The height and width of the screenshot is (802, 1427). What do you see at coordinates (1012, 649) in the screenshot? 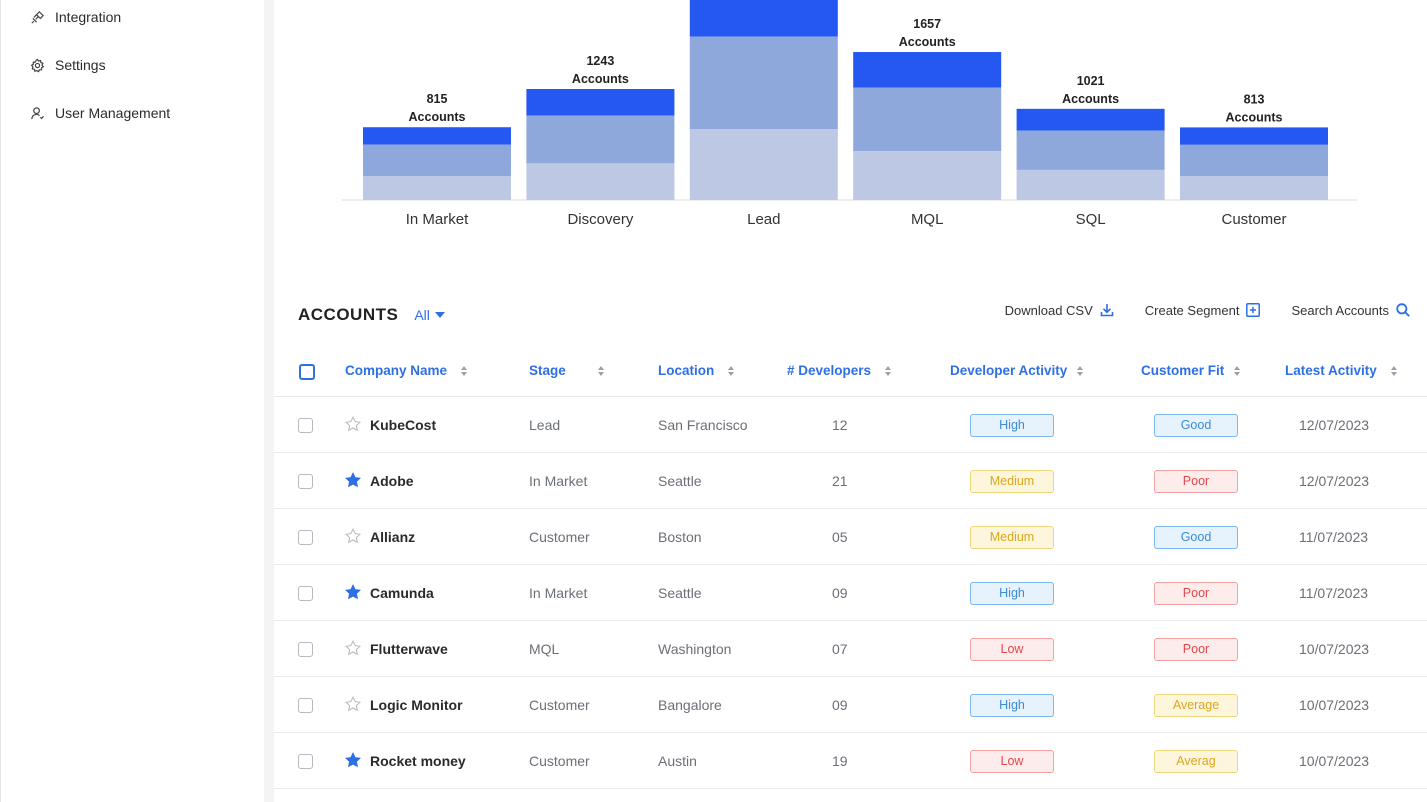
I see `developer-activity-badge: Low` at bounding box center [1012, 649].